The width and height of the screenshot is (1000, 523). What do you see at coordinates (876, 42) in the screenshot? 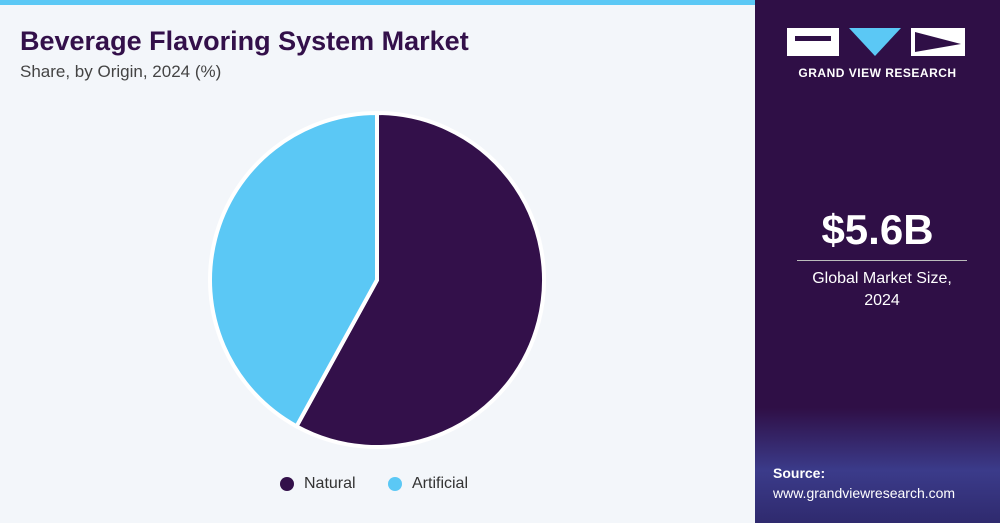
I see `logo` at bounding box center [876, 42].